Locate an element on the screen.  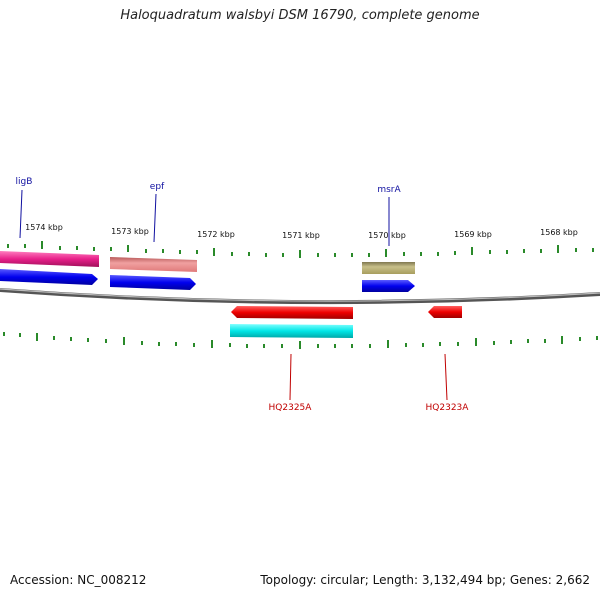
label-line-ligB is located at coordinates (21, 214).